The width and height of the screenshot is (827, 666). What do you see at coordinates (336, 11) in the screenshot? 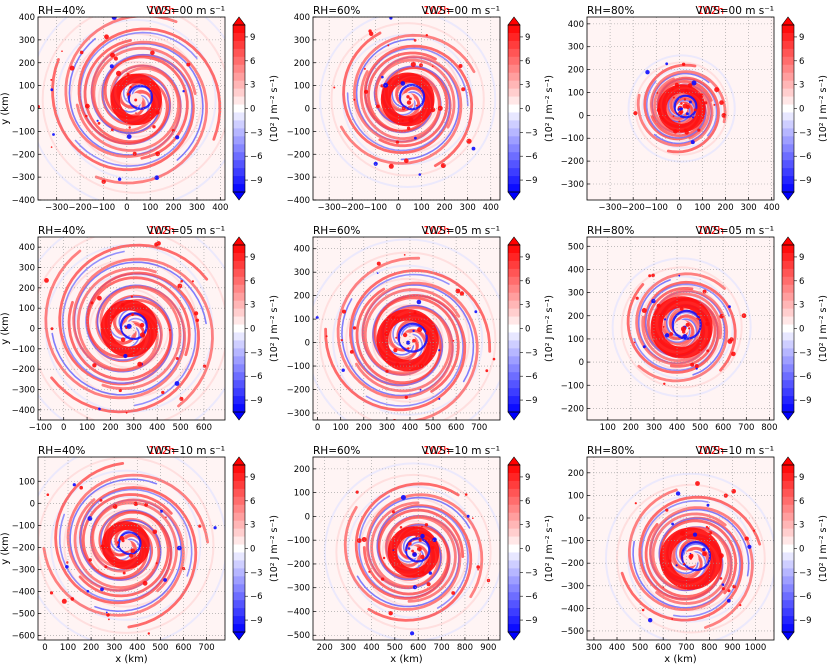
I see `panel-rh-label: RH=60%` at bounding box center [336, 11].